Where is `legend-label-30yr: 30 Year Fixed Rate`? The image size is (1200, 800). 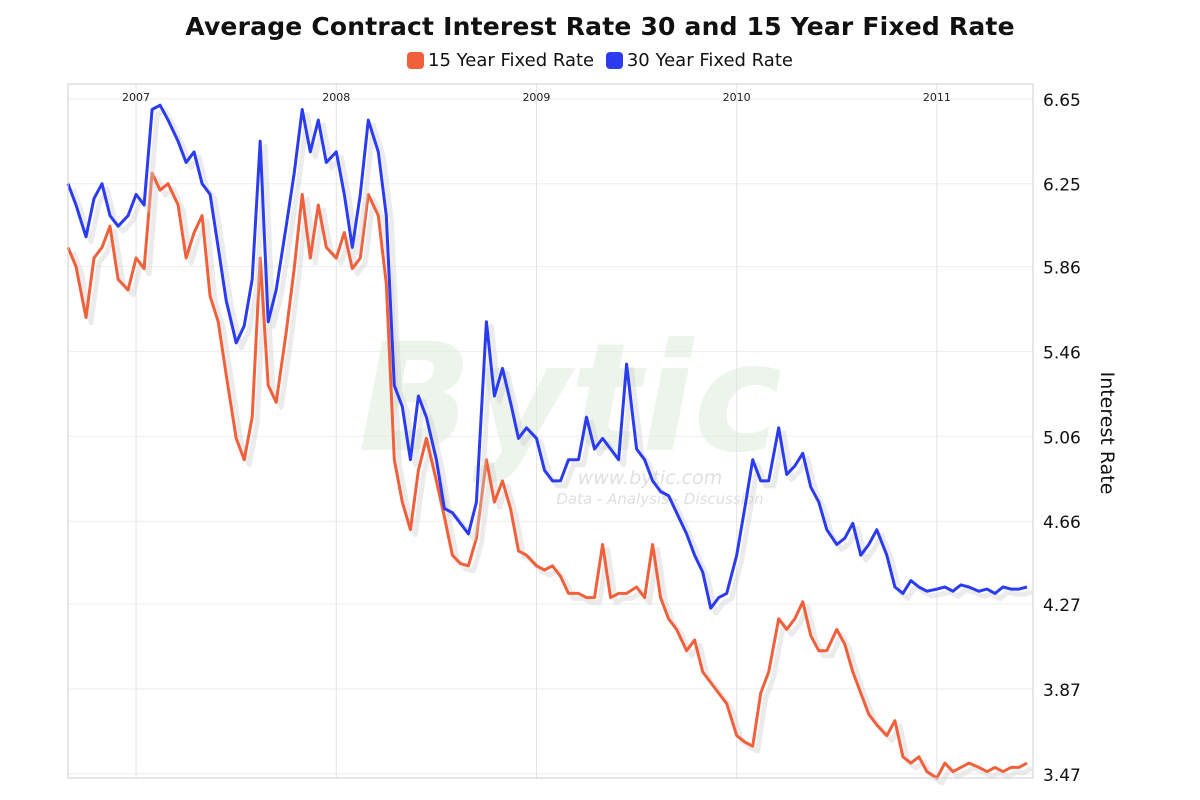 legend-label-30yr: 30 Year Fixed Rate is located at coordinates (709, 60).